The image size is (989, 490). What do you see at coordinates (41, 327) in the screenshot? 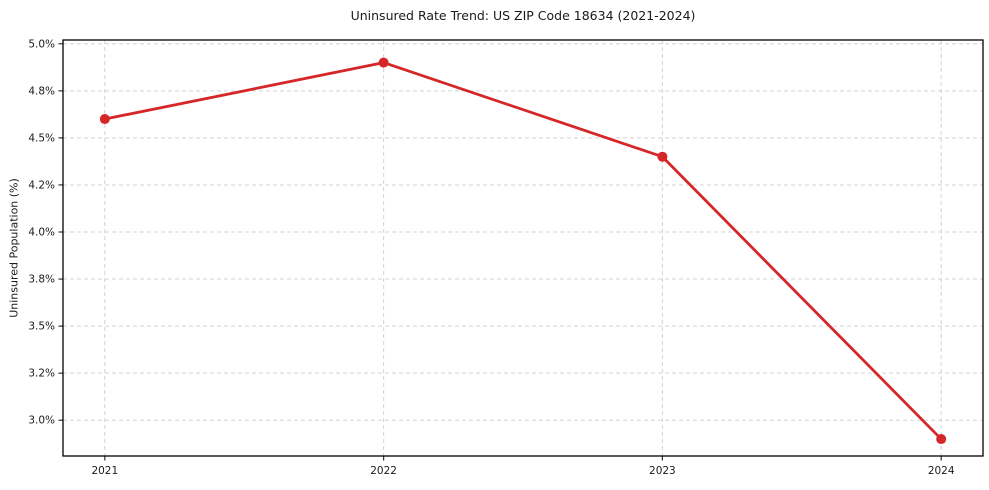
I see `y-tick-label: 3.5%` at bounding box center [41, 327].